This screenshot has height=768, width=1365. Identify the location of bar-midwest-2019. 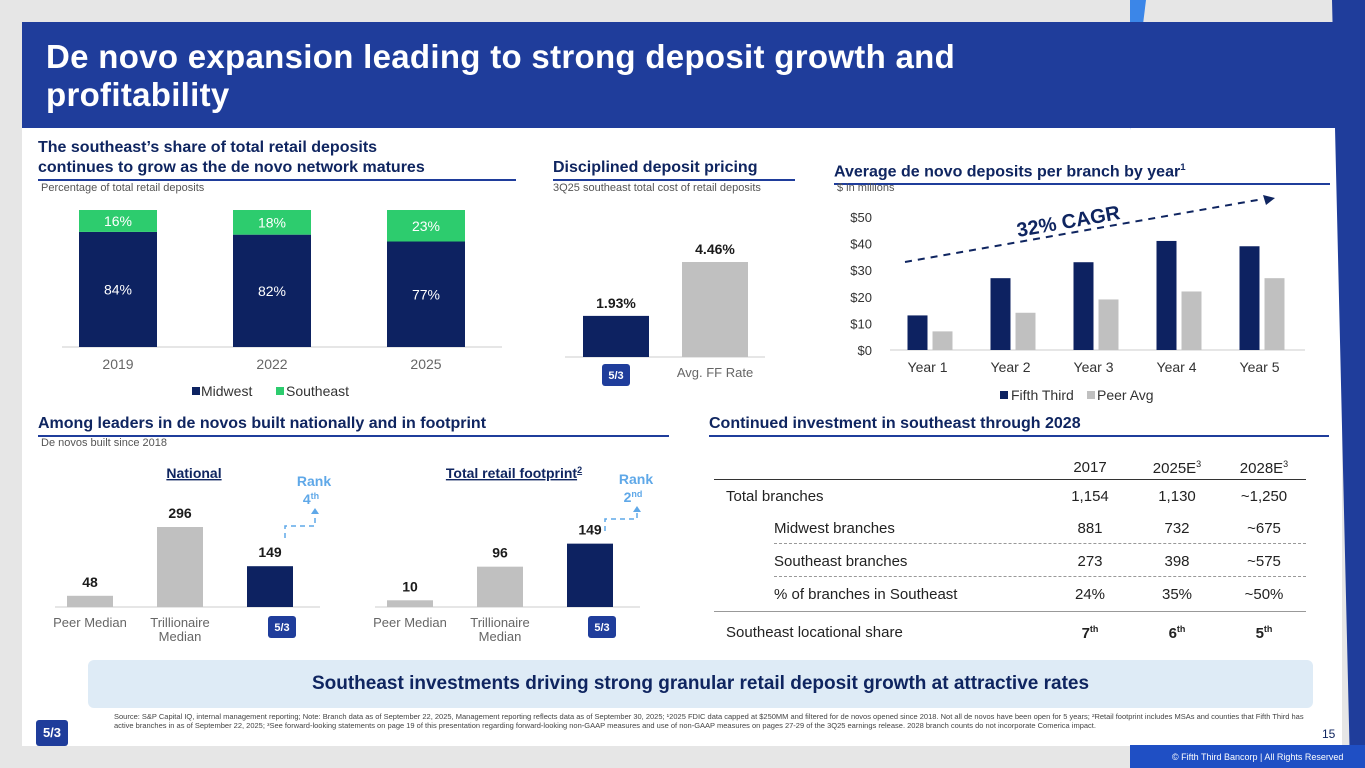
(118, 289).